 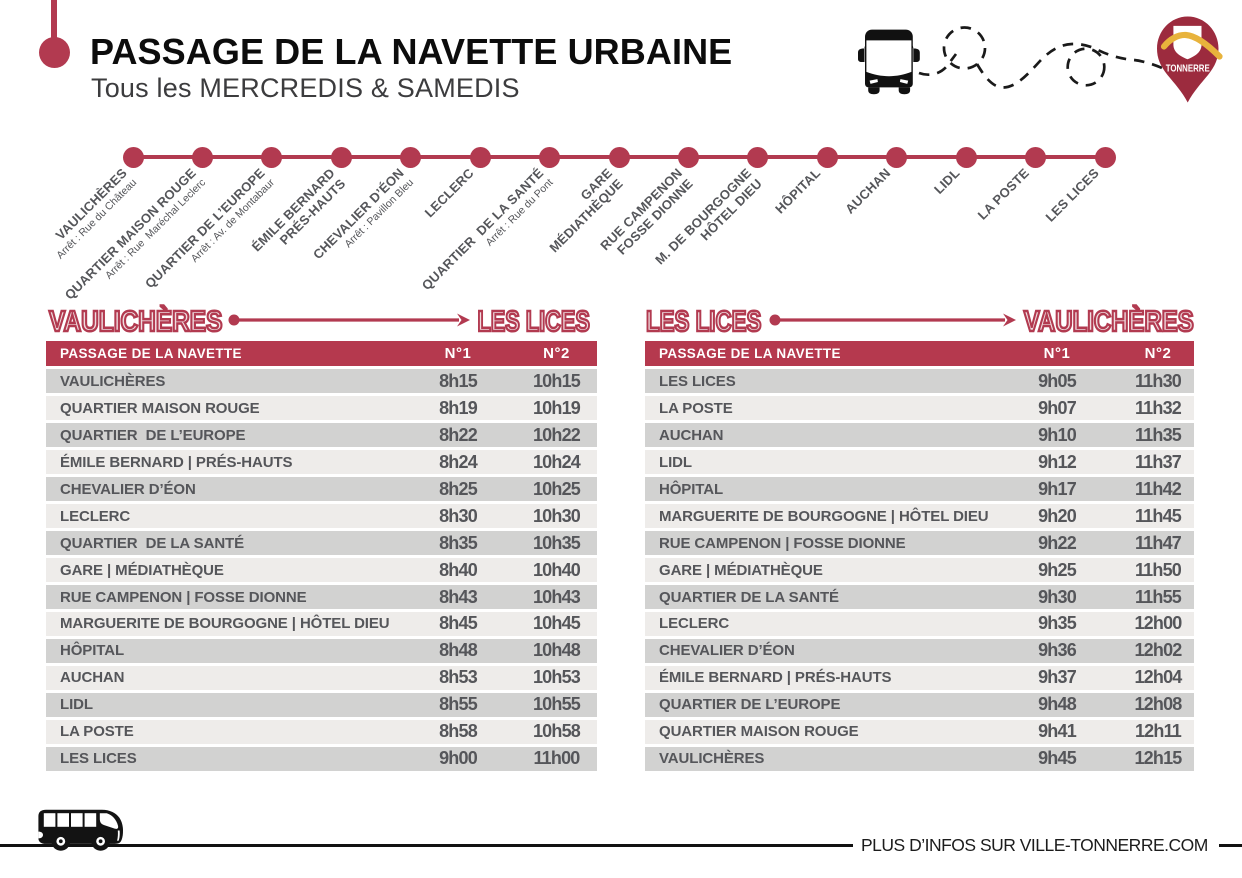 What do you see at coordinates (1188, 69) in the screenshot?
I see `svg-text: TONNERRE` at bounding box center [1188, 69].